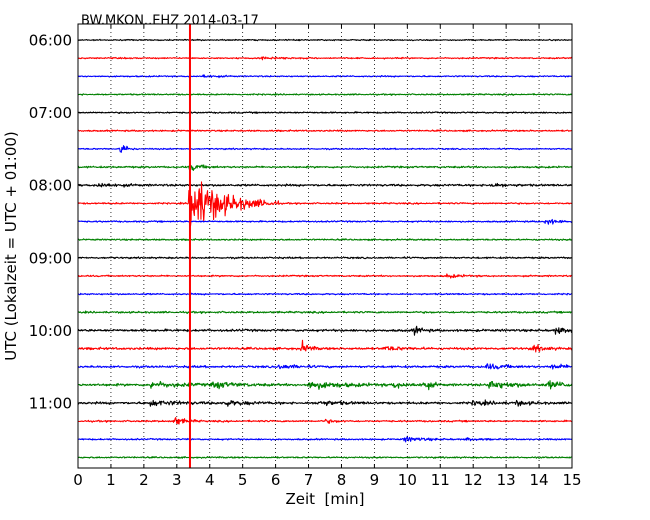 The image size is (650, 520). I want to click on x-tick-label: 10, so click(407, 480).